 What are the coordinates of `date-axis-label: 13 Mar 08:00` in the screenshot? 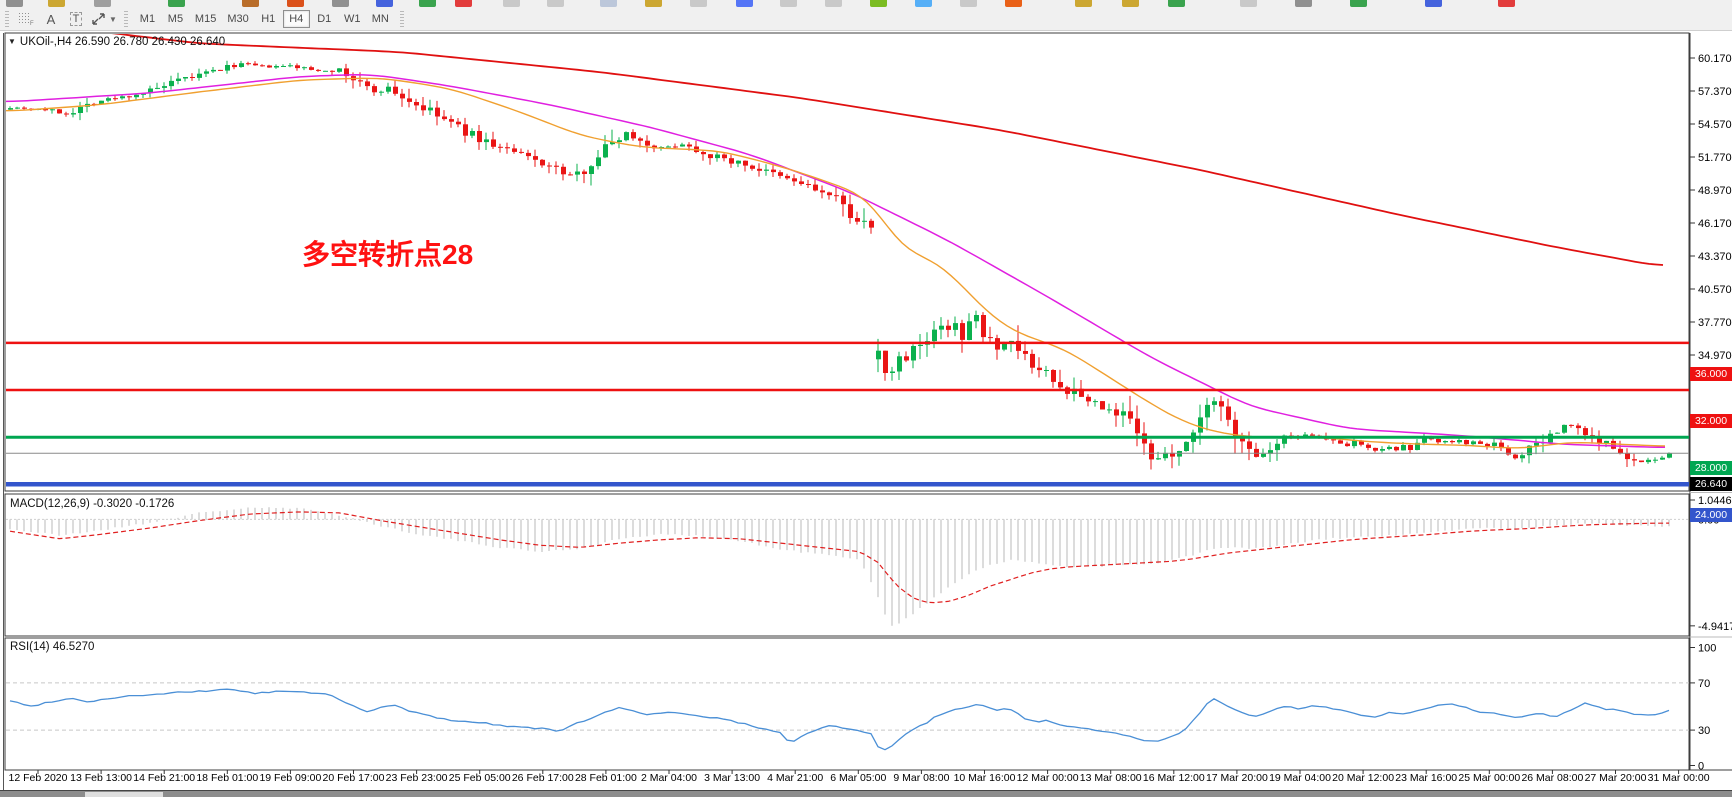 It's located at (1111, 778).